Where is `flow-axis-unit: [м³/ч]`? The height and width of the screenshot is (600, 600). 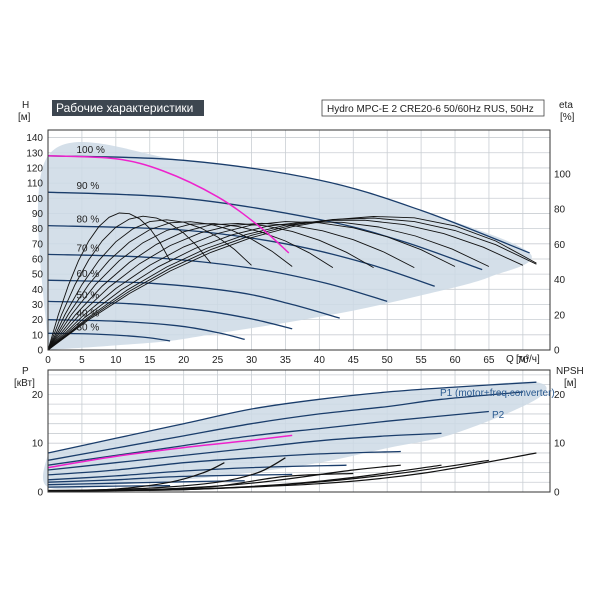 flow-axis-unit: [м³/ч] is located at coordinates (528, 359).